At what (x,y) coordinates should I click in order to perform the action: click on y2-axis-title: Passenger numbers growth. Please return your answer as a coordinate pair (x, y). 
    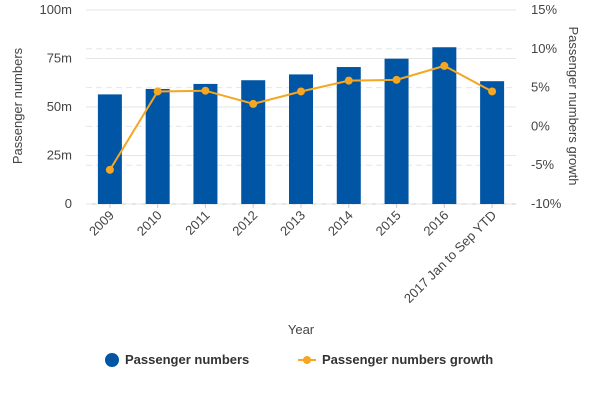
    Looking at the image, I should click on (573, 106).